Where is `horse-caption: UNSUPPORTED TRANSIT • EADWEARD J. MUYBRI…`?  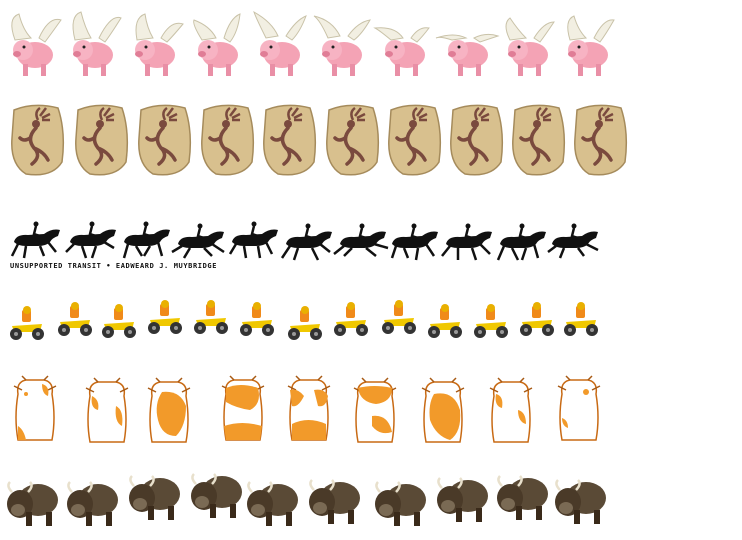
horse-caption: UNSUPPORTED TRANSIT • EADWEARD J. MUYBRI… is located at coordinates (114, 266).